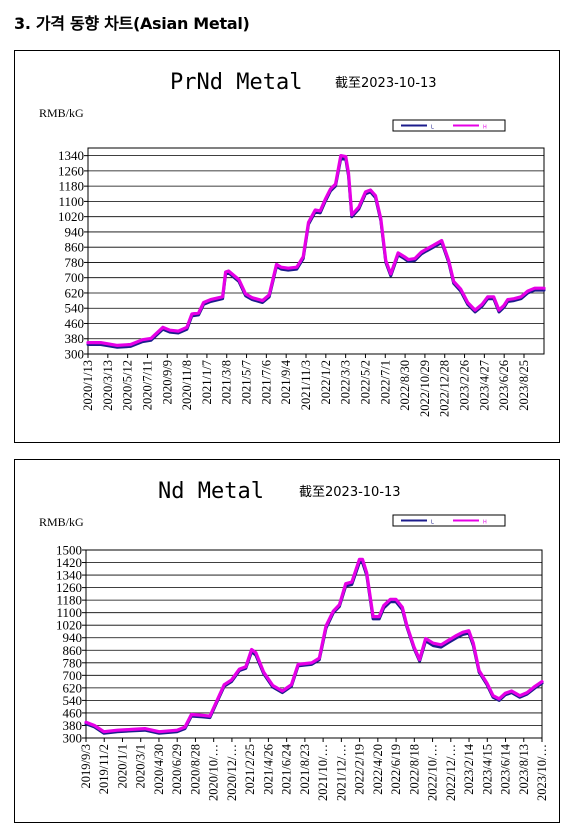 This screenshot has width=575, height=834. Describe the element at coordinates (305, 769) in the screenshot. I see `x-tick-label: 2021/8/23` at that location.